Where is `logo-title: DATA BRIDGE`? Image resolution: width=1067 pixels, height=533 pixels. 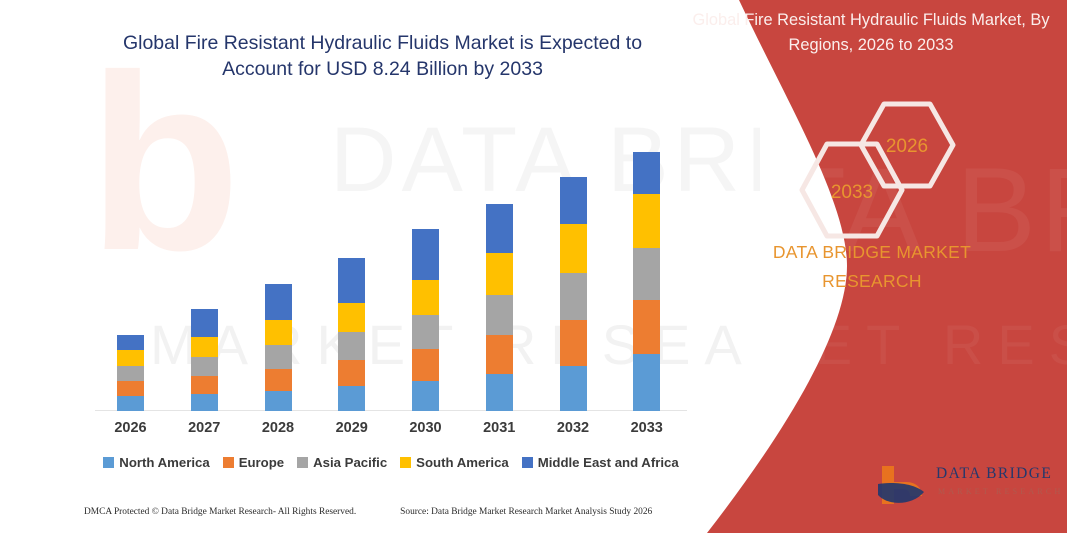
logo-title: DATA BRIDGE is located at coordinates (994, 473).